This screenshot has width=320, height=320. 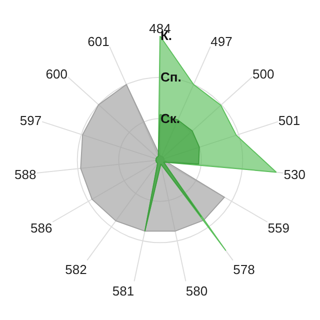 What do you see at coordinates (279, 228) in the screenshot?
I see `spoke-label: 559` at bounding box center [279, 228].